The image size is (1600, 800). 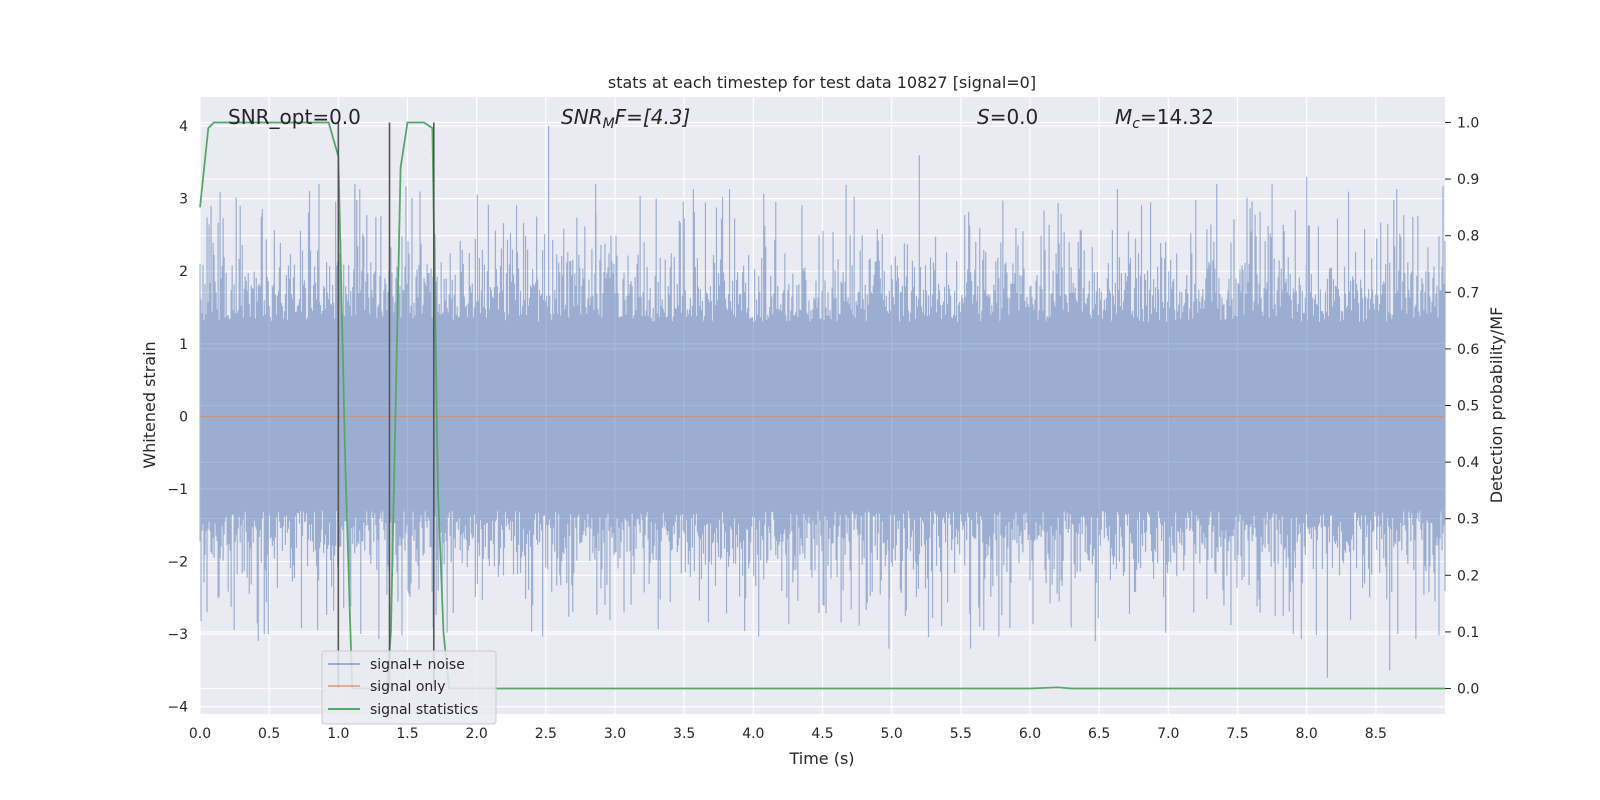 I want to click on legend-label-signal-noise: signal+ noise, so click(x=417, y=665).